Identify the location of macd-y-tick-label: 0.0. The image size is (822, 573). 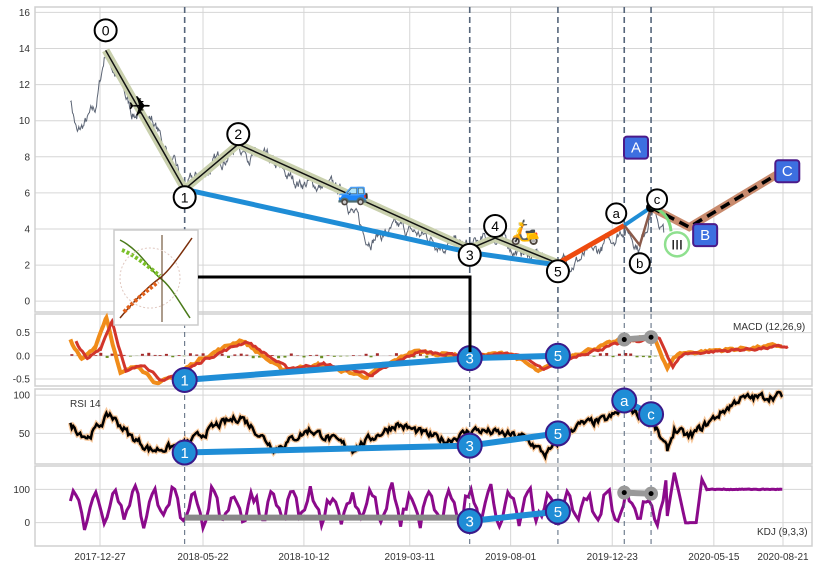
(23, 356).